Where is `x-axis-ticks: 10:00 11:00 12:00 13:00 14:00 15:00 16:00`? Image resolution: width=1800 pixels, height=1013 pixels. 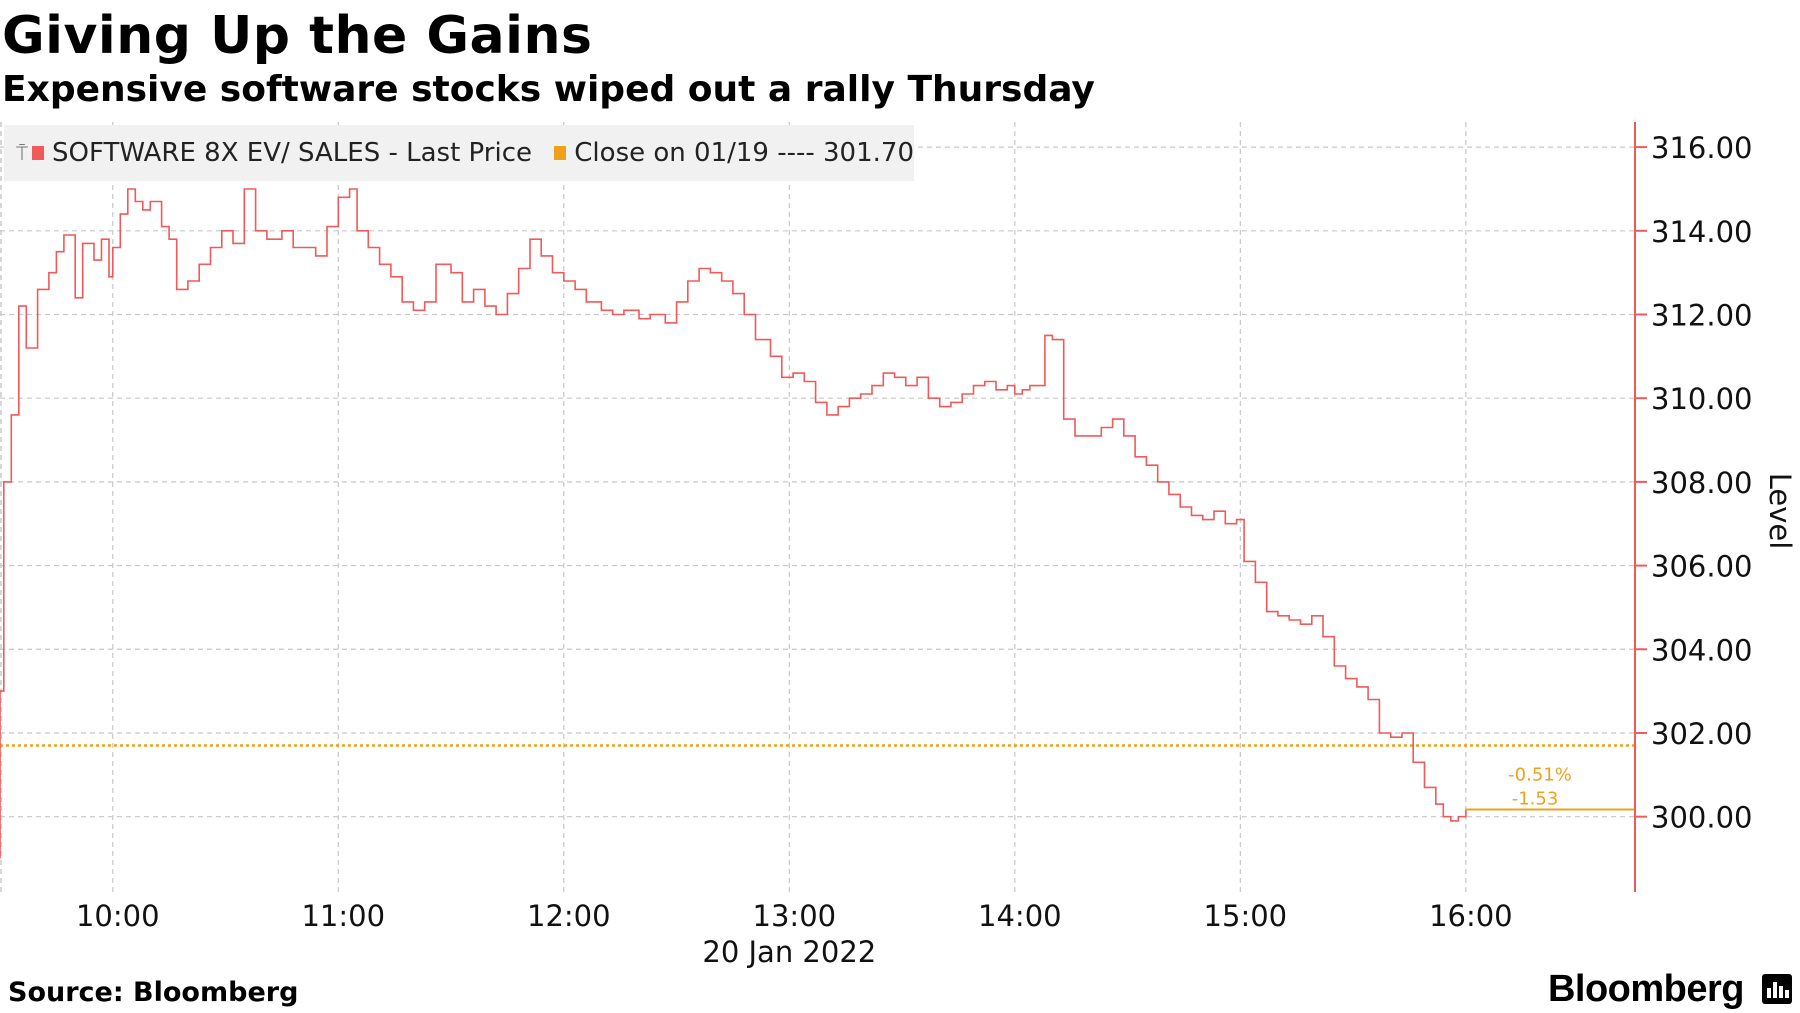
x-axis-ticks: 10:00 11:00 12:00 13:00 14:00 15:00 16:00 is located at coordinates (794, 916).